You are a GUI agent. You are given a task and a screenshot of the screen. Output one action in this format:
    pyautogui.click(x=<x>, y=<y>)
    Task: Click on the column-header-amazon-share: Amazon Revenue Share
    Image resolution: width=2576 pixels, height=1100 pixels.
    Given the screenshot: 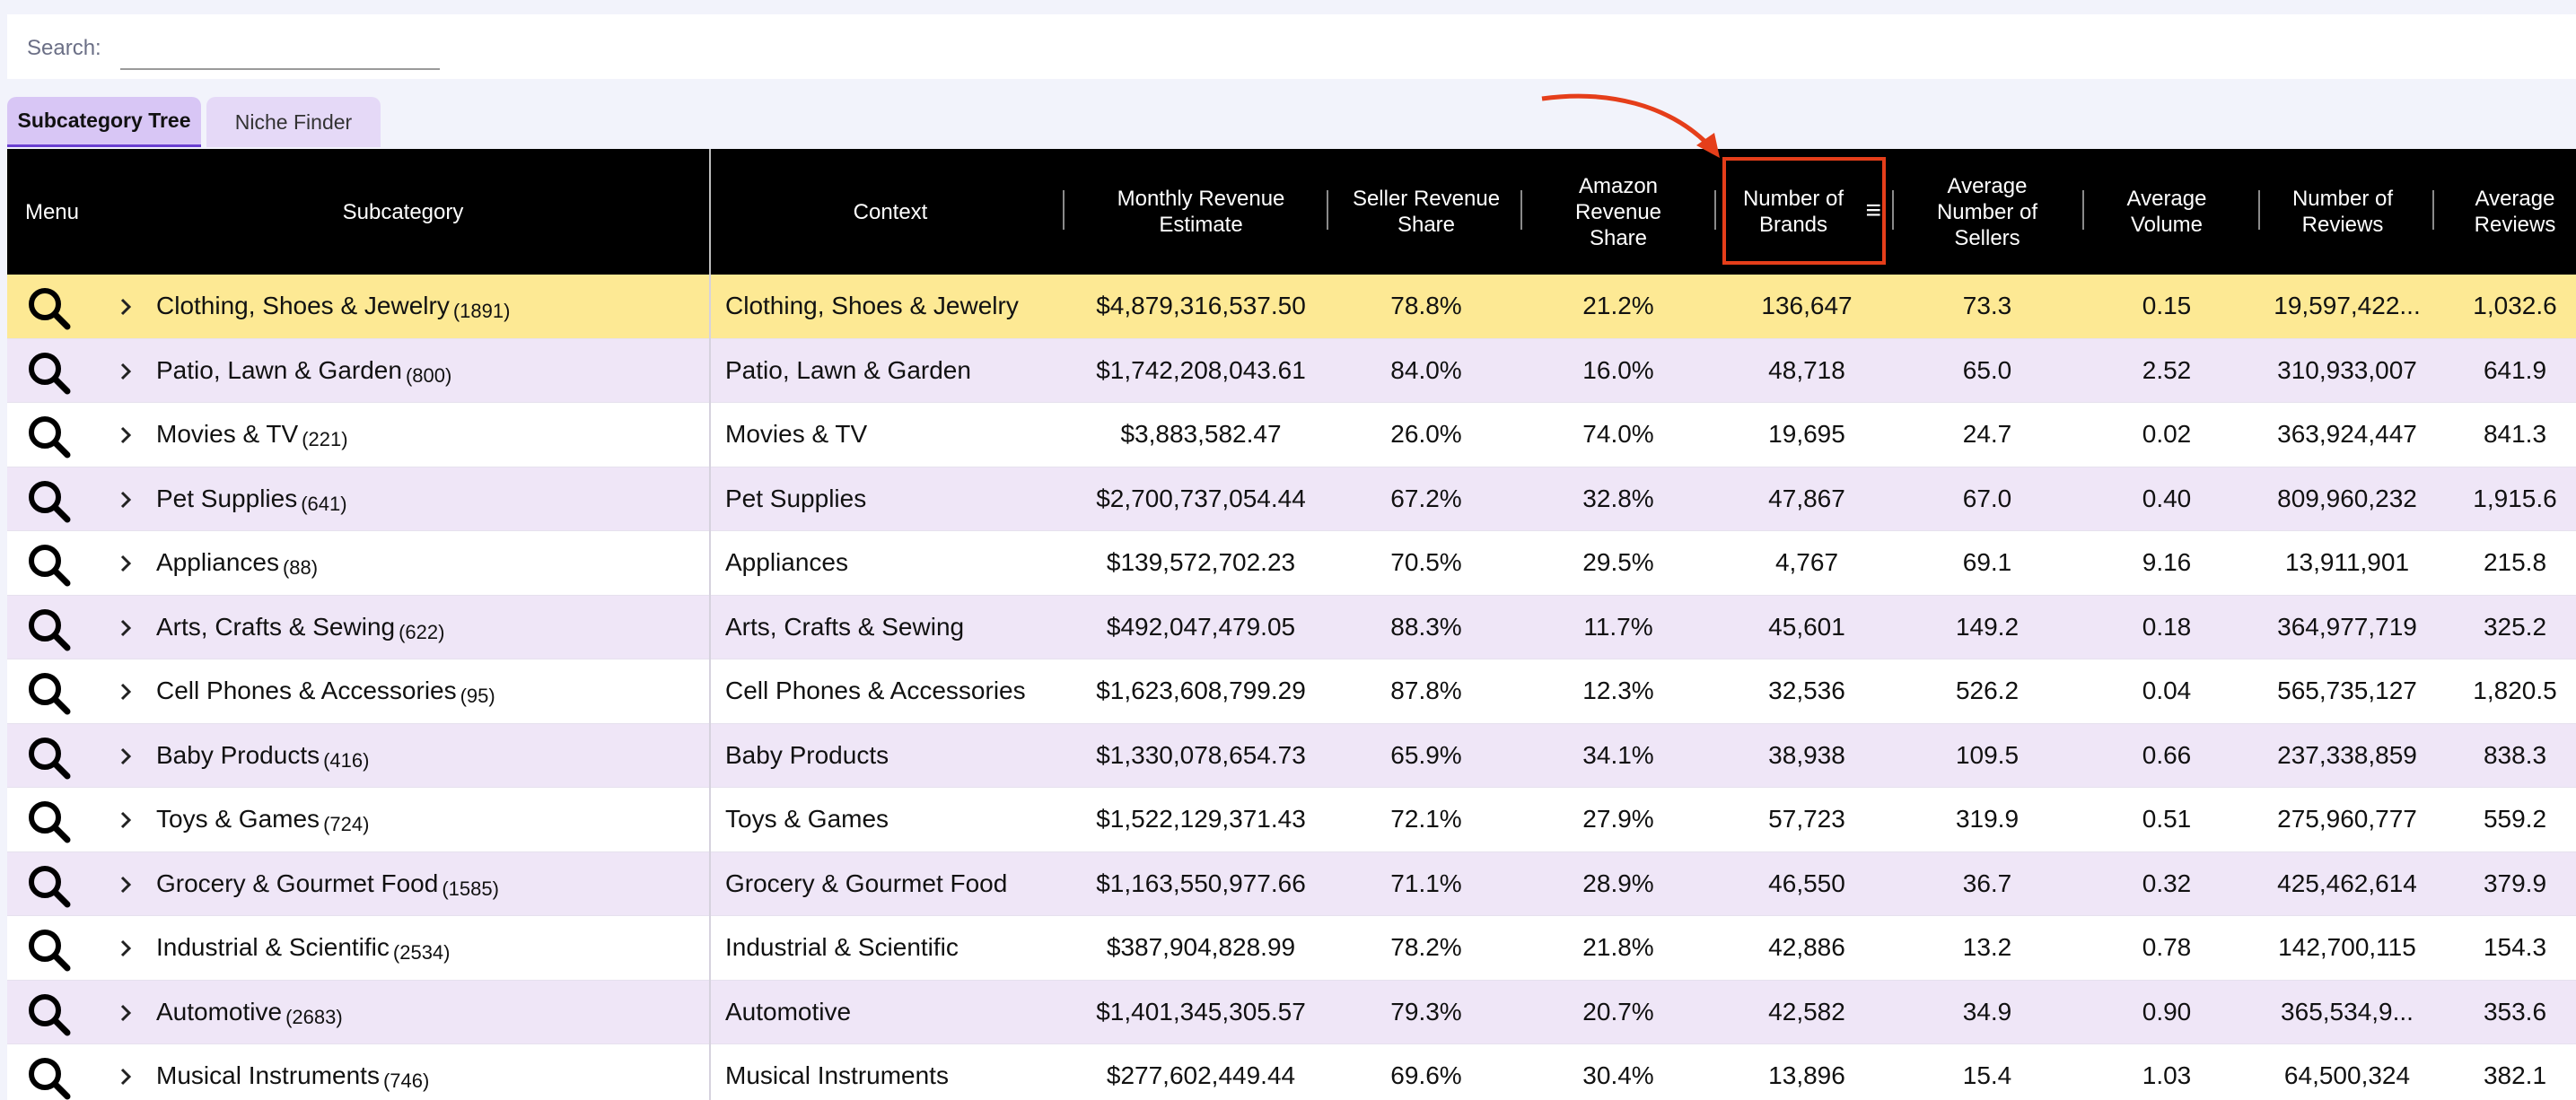 What is the action you would take?
    pyautogui.click(x=1618, y=211)
    